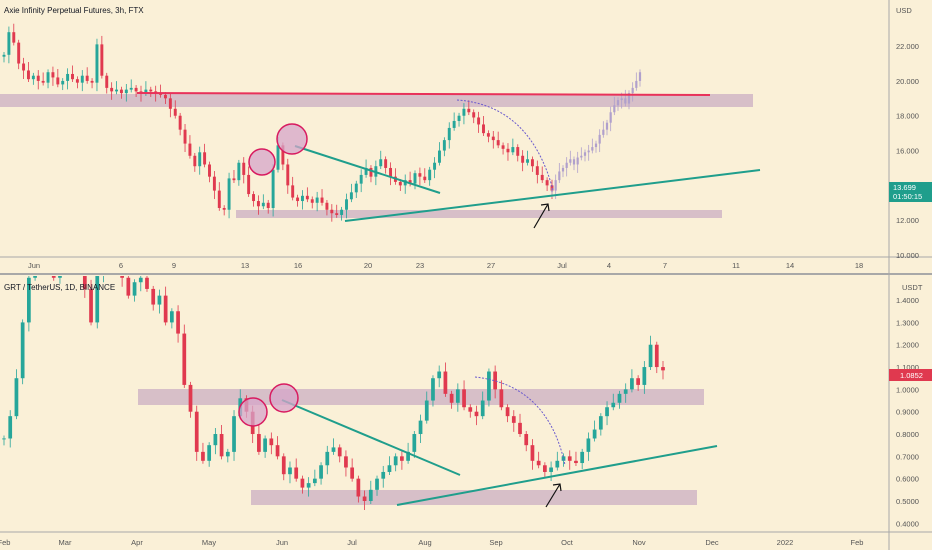 The image size is (932, 550). Describe the element at coordinates (121, 265) in the screenshot. I see `top-x-tick-label: 6` at that location.